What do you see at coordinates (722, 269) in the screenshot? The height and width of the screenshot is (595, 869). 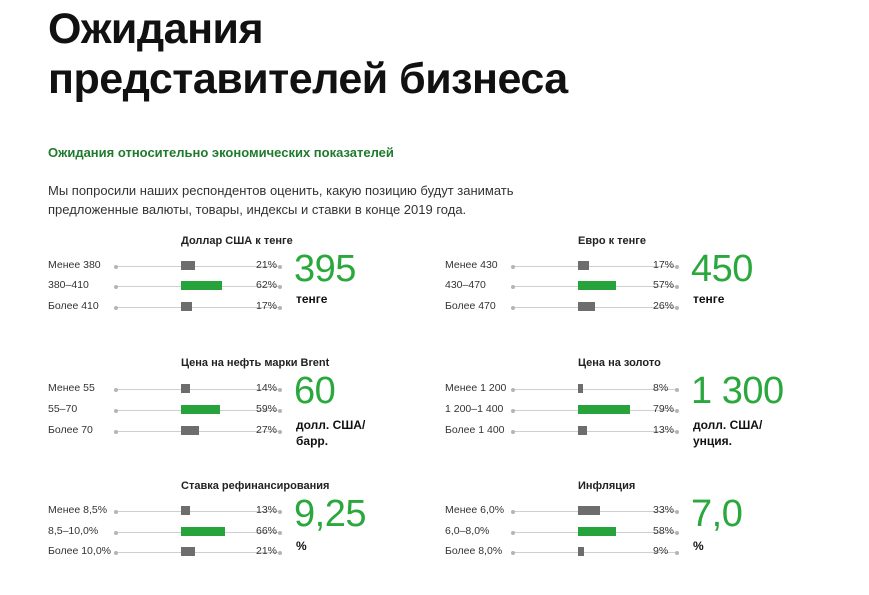 I see `expected-value: 450` at bounding box center [722, 269].